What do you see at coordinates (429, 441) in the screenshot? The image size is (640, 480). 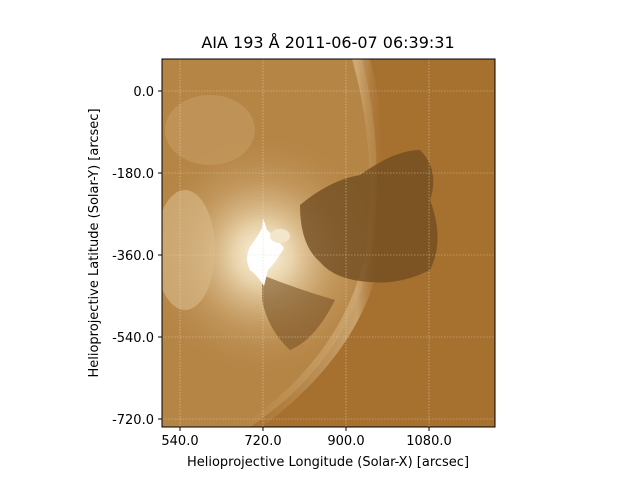 I see `x-tick-label: 1080.0` at bounding box center [429, 441].